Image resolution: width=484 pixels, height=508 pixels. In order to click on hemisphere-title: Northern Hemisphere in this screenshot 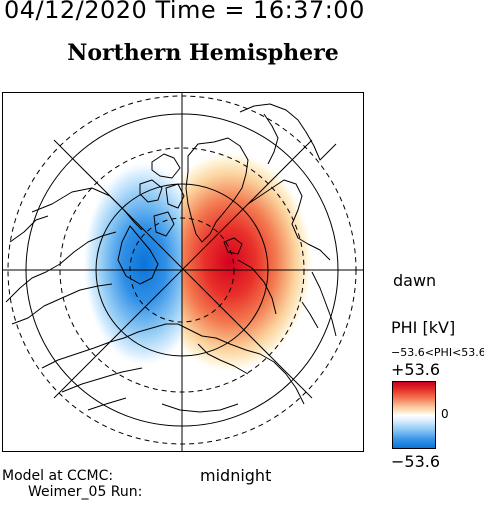, I will do `click(203, 53)`.